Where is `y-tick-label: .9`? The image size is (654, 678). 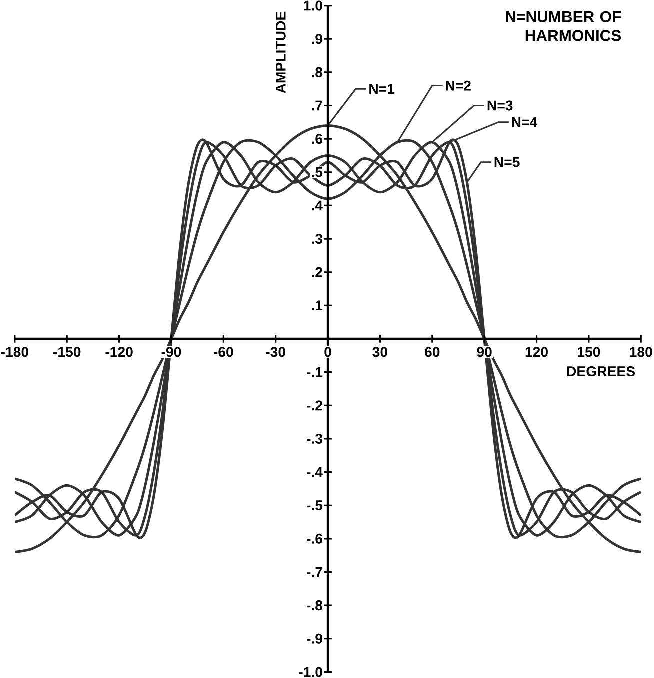
y-tick-label: .9 is located at coordinates (317, 39).